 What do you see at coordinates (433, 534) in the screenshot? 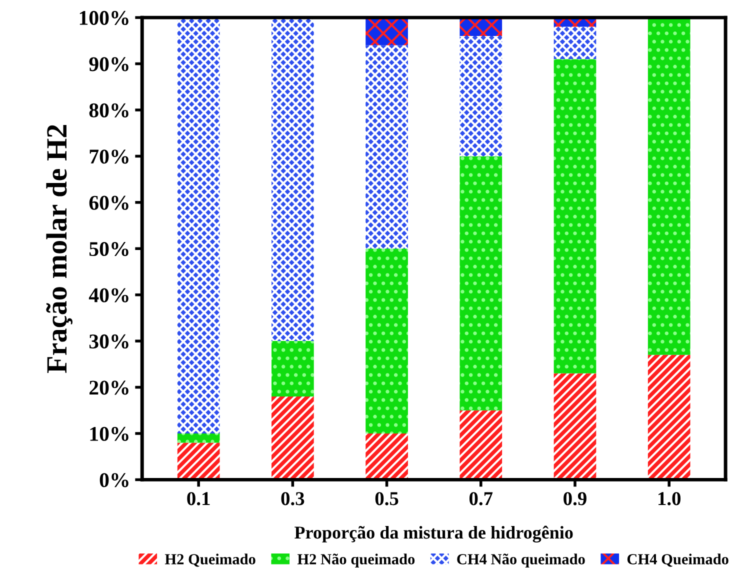
I see `x-axis-title: Proporção da mistura de hidrogênio` at bounding box center [433, 534].